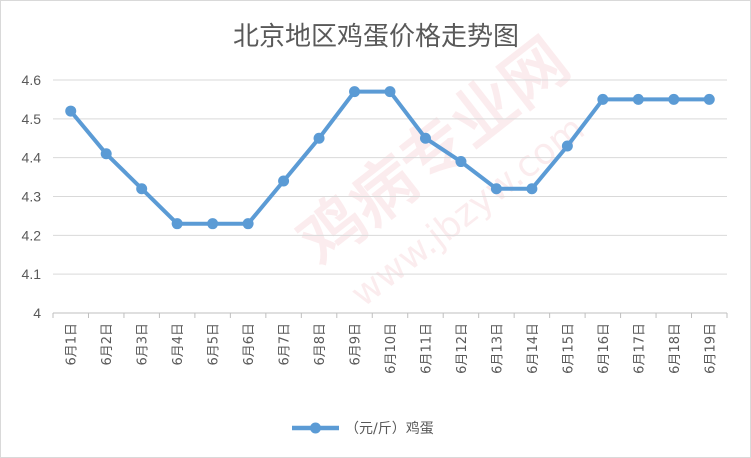 This screenshot has height=458, width=751. I want to click on y-tick-label: 4.4, so click(32, 158).